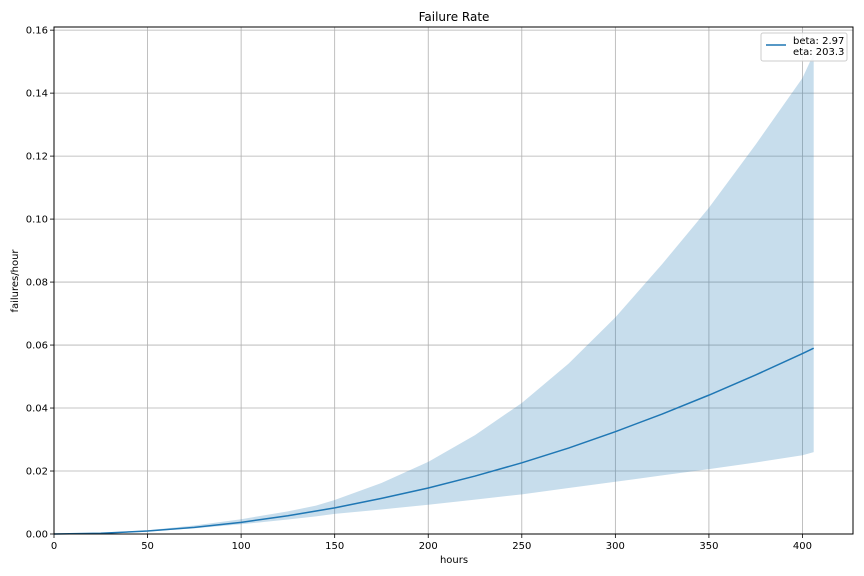  What do you see at coordinates (37, 472) in the screenshot?
I see `y-tick-label: 0.02` at bounding box center [37, 472].